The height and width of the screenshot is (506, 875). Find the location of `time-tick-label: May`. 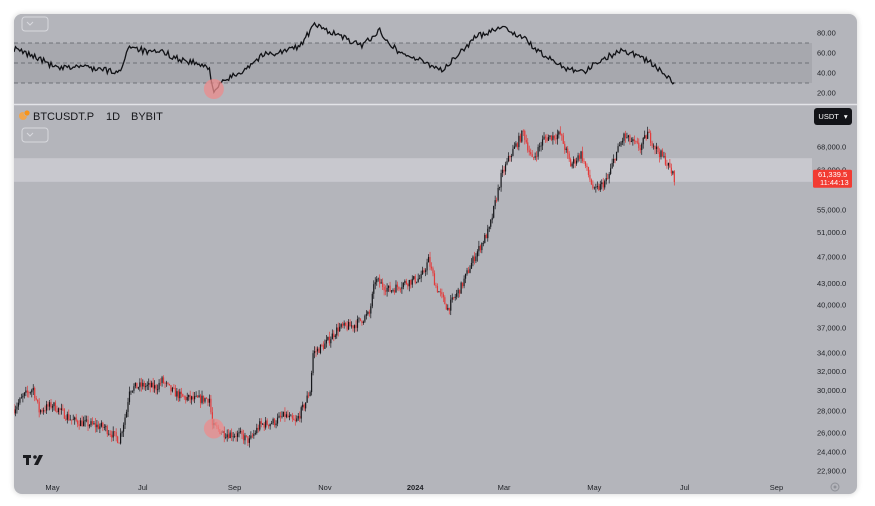

time-tick-label: May is located at coordinates (52, 487).